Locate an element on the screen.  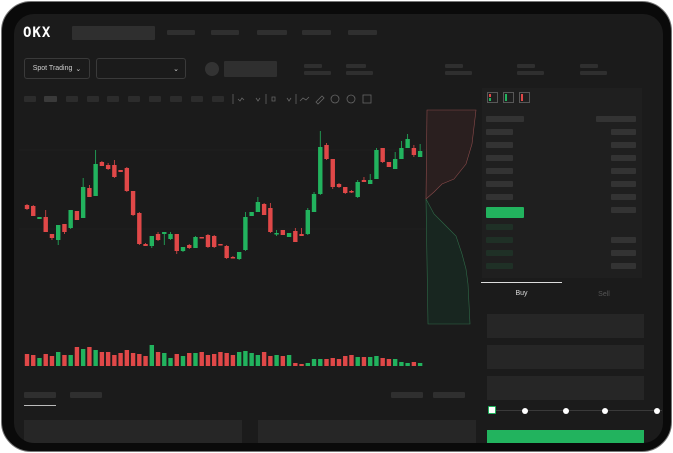
coin-icon is located at coordinates (212, 69).